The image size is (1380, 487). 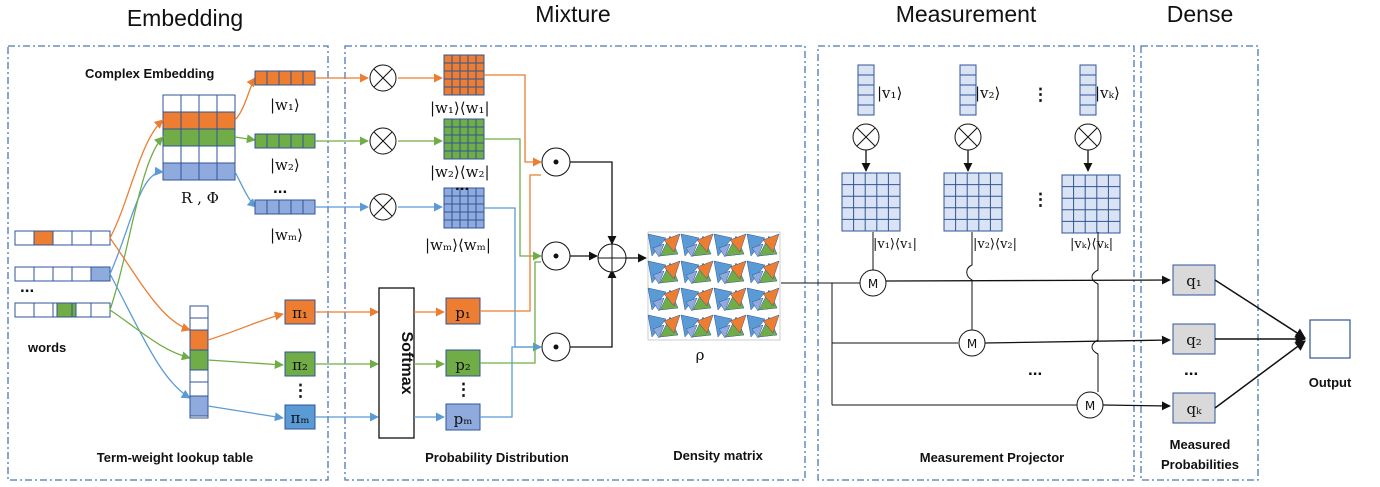 What do you see at coordinates (889, 93) in the screenshot?
I see `label-v1: |v₁⟩` at bounding box center [889, 93].